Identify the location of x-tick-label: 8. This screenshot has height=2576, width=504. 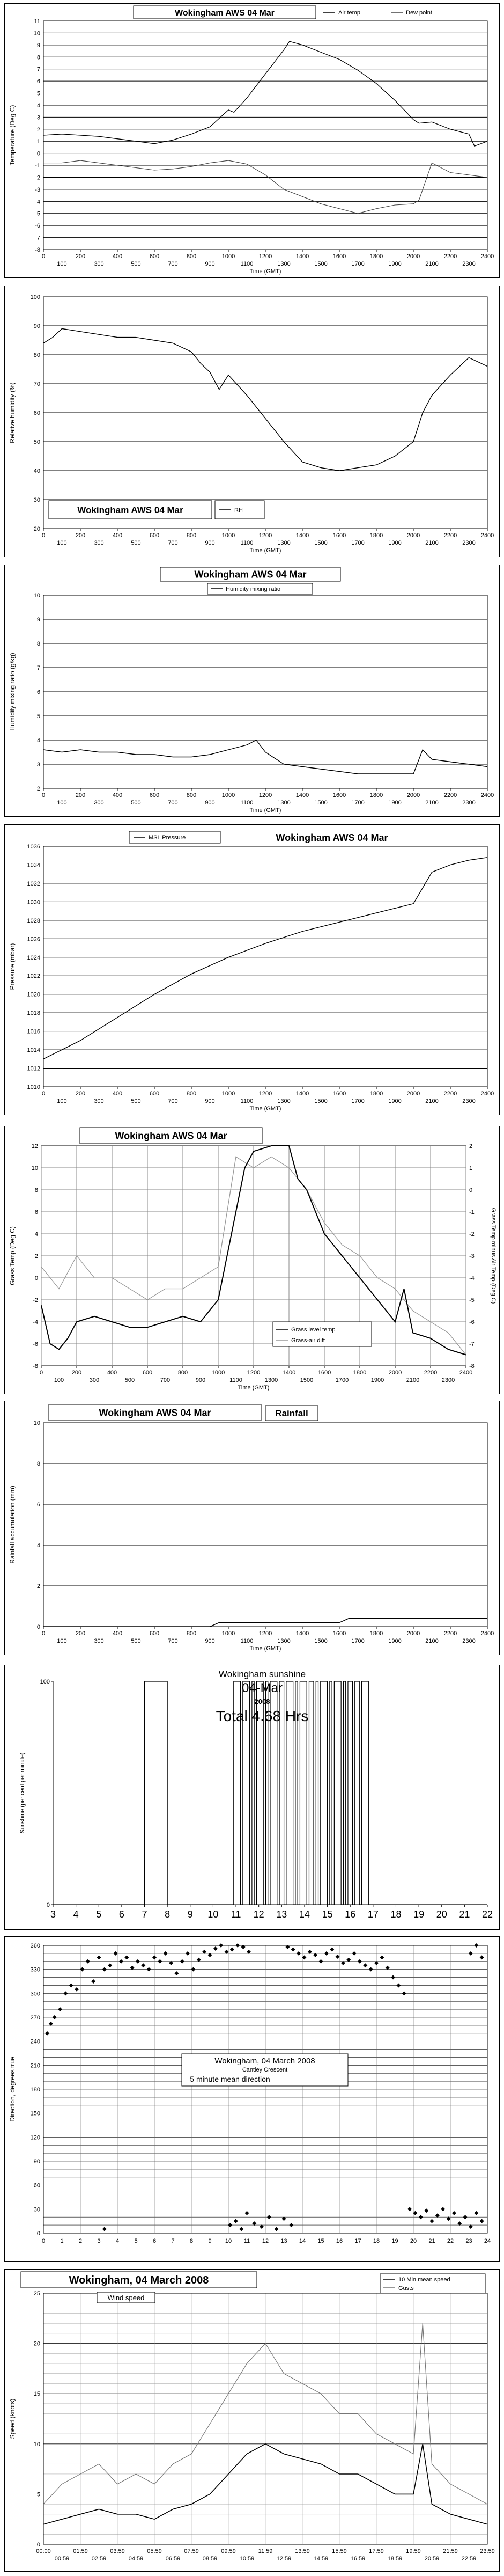
(167, 1914).